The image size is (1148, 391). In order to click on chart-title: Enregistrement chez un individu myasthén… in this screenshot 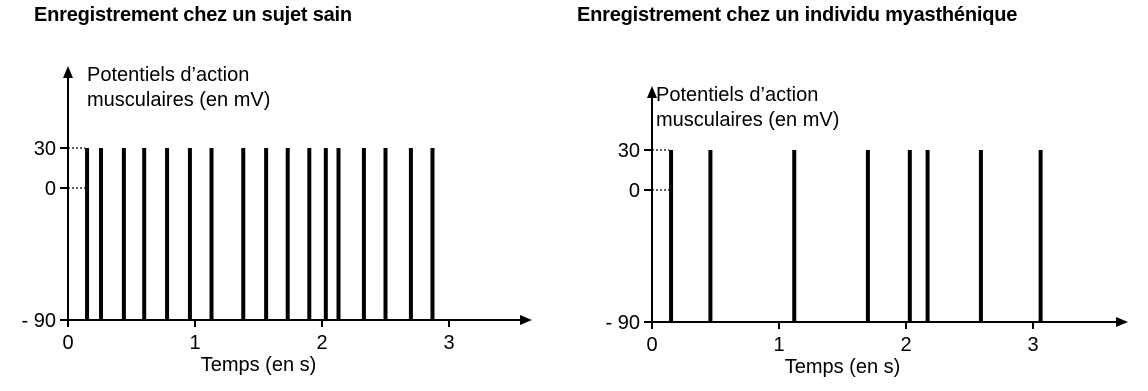, I will do `click(797, 15)`.